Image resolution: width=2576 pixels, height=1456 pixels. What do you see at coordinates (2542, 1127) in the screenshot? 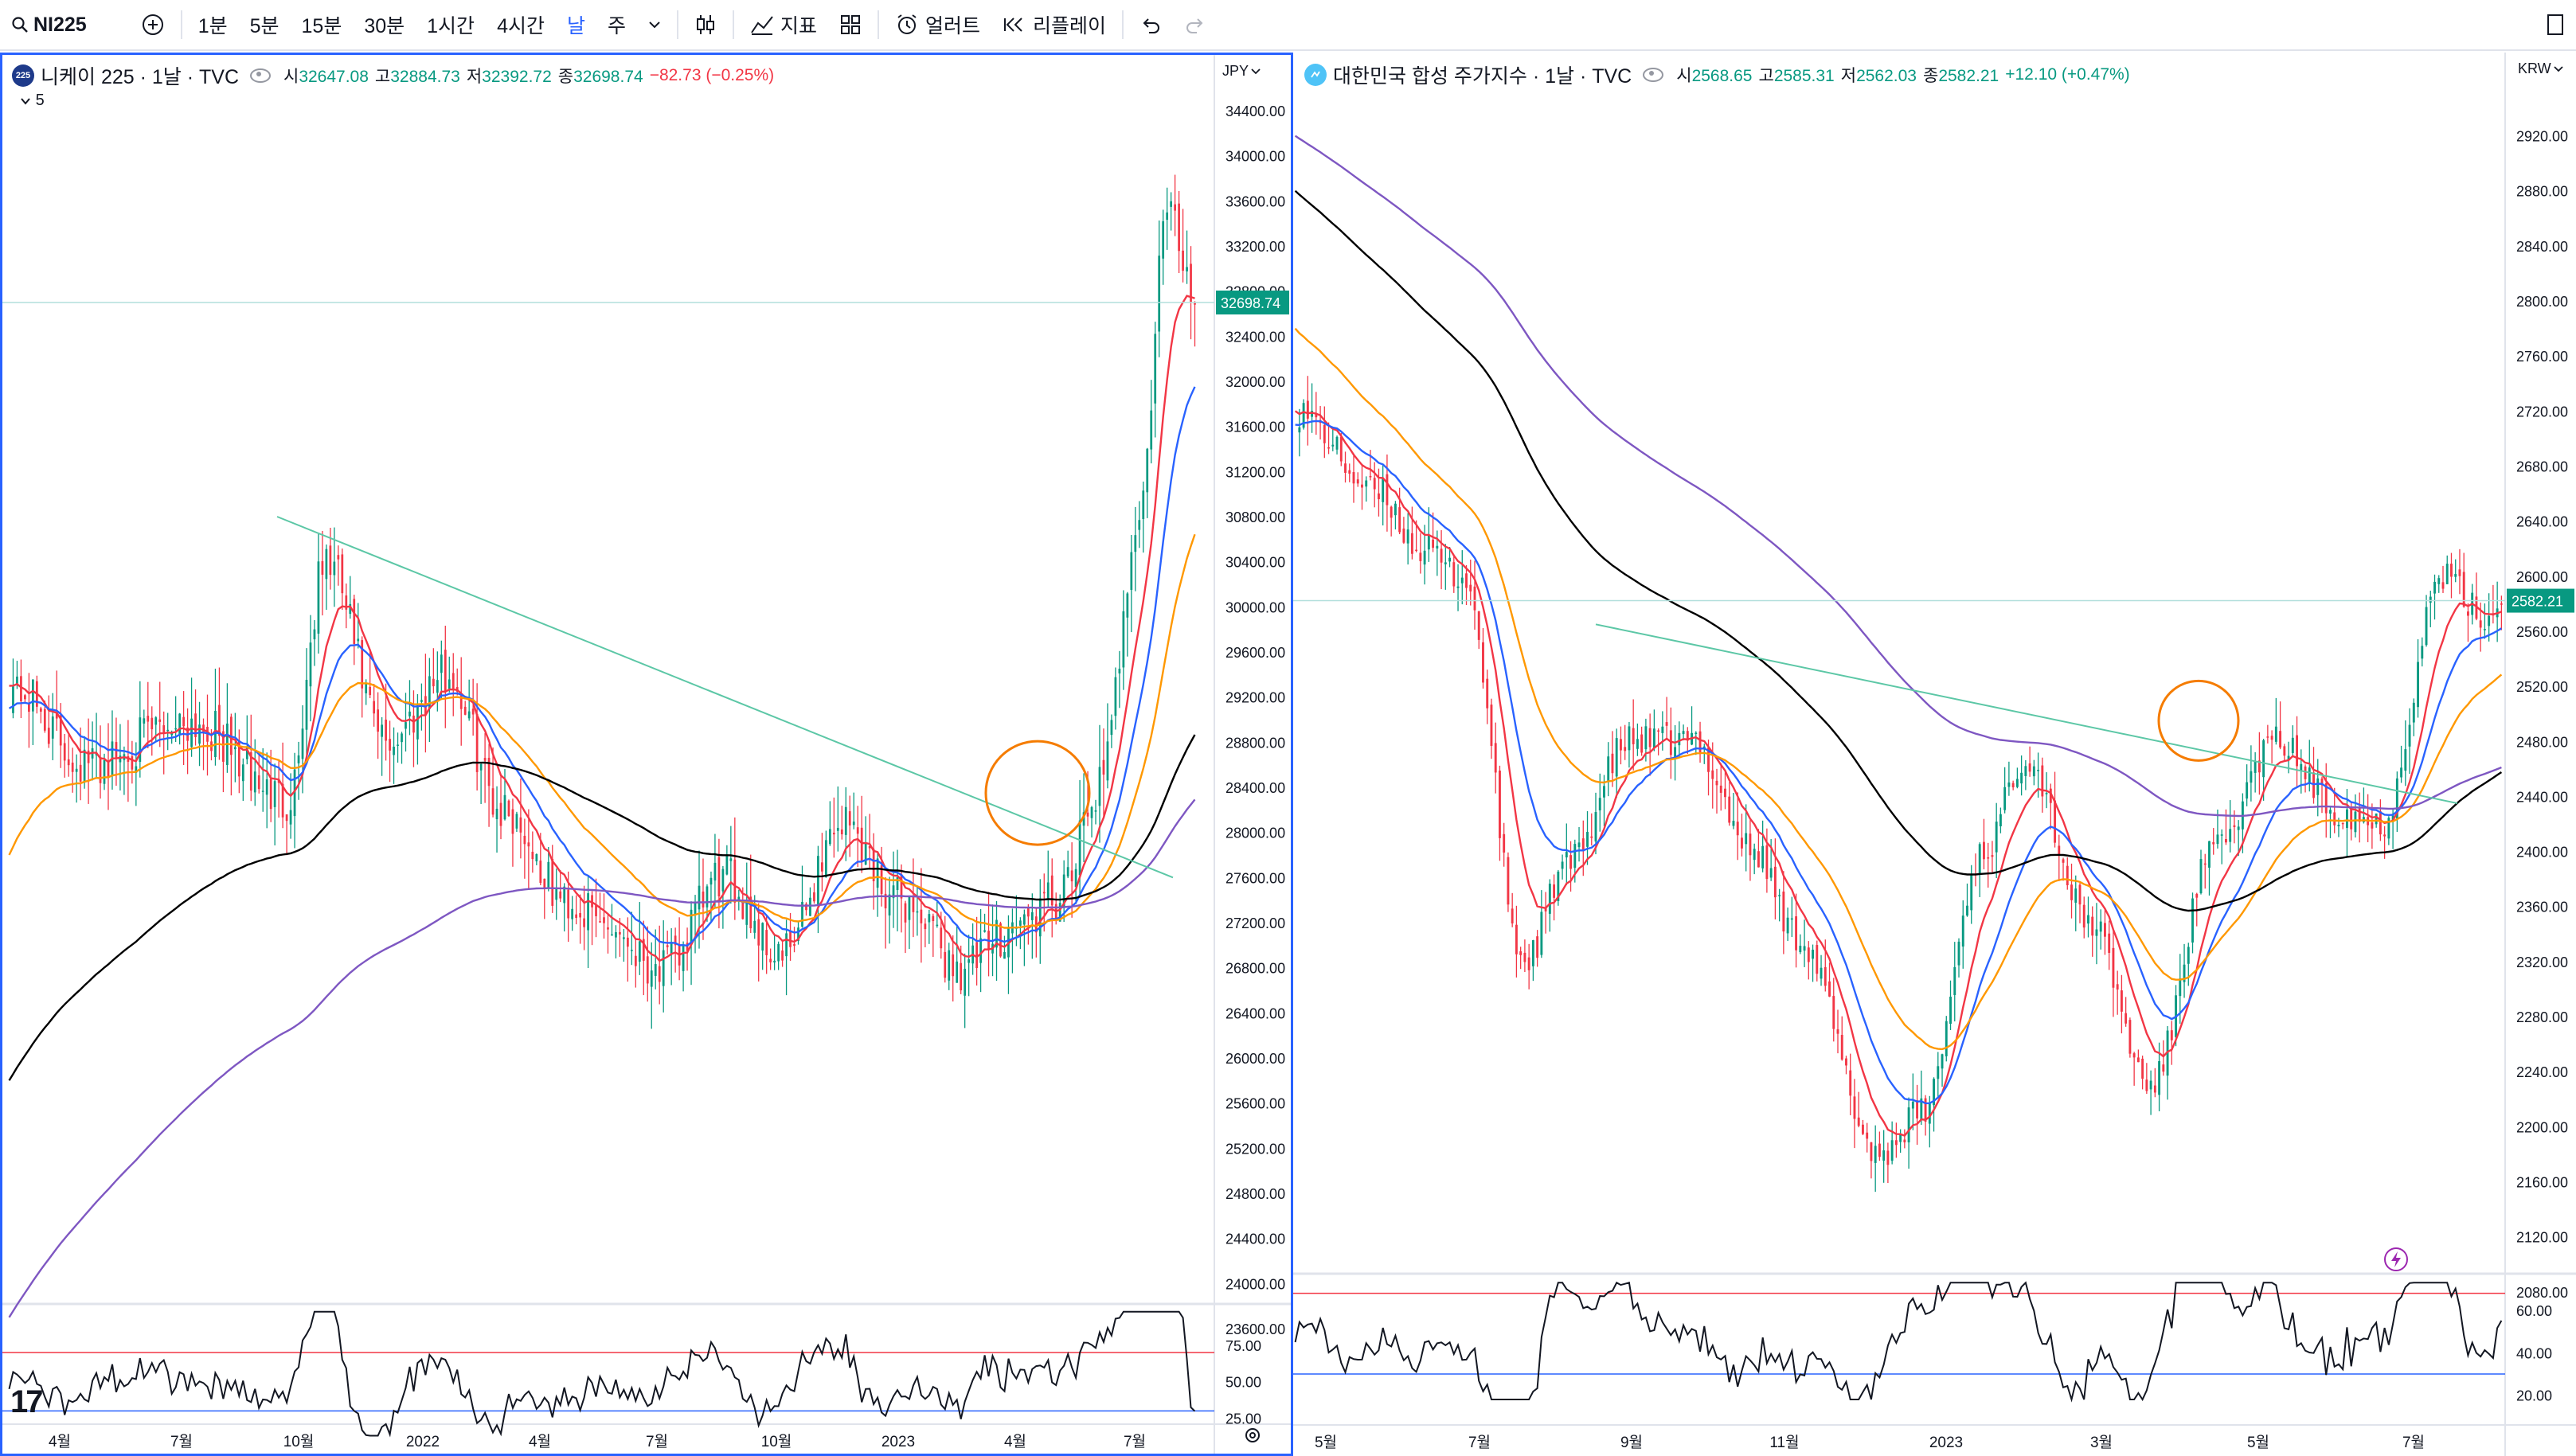
I see `price-tick-label: 2200.00` at bounding box center [2542, 1127].